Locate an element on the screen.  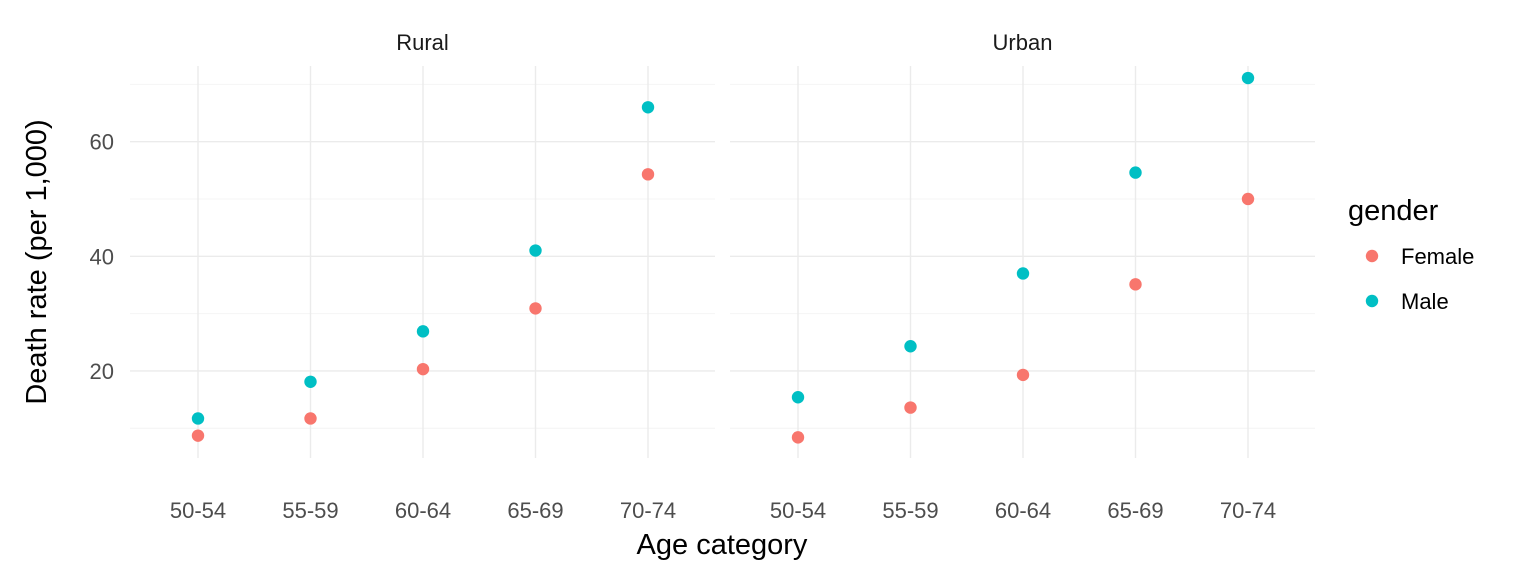
facet-label-urban: Urban is located at coordinates (1023, 42).